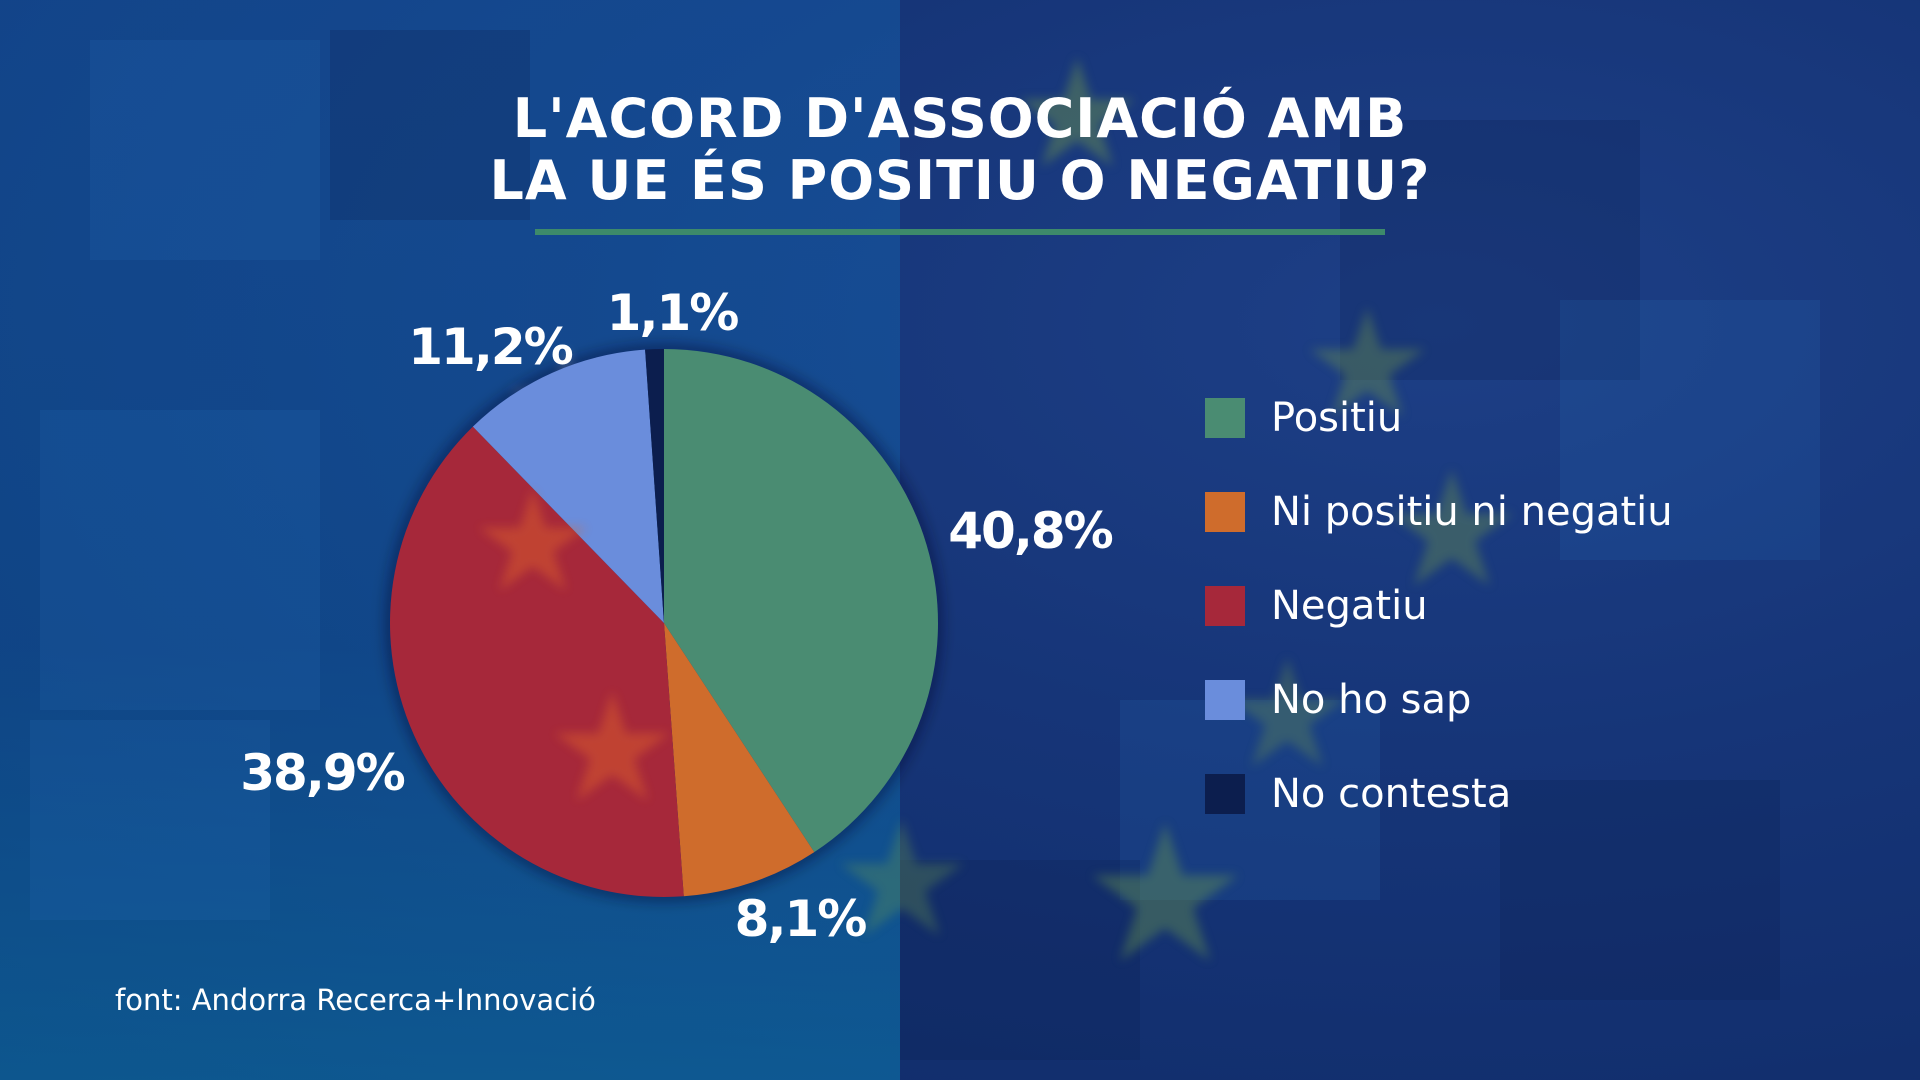 This screenshot has height=1080, width=1920. Describe the element at coordinates (490, 347) in the screenshot. I see `data-label-no-ho-sap: 11,2%` at that location.